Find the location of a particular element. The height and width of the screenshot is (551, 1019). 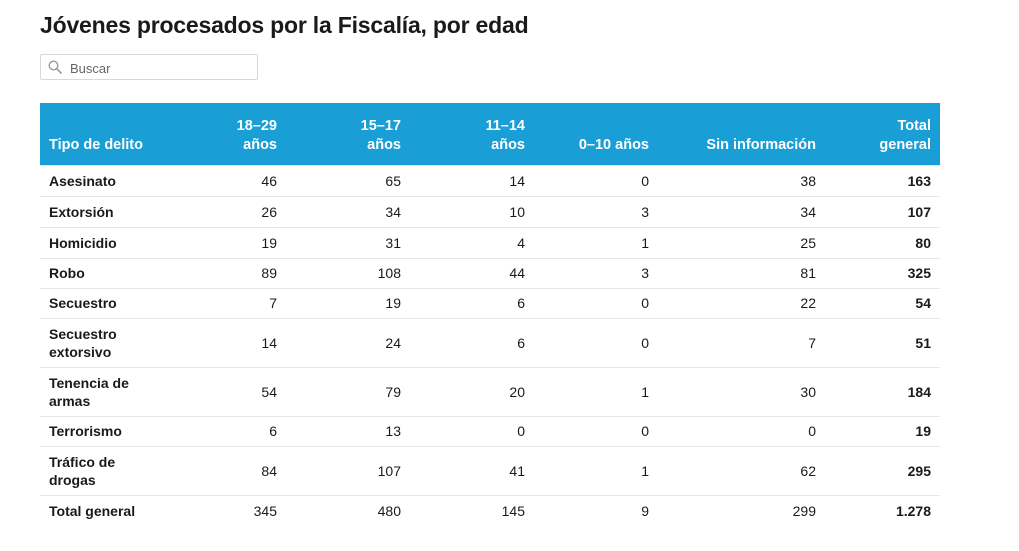

row-total-cell: 163 is located at coordinates (882, 180).